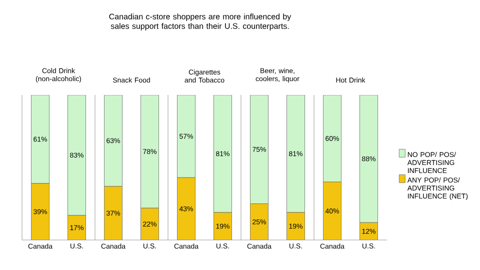 The height and width of the screenshot is (270, 480). What do you see at coordinates (200, 22) in the screenshot?
I see `text: Canadian c-store shoppers are more influenced by sales support factors than their U.S. counterparts.` at bounding box center [200, 22].